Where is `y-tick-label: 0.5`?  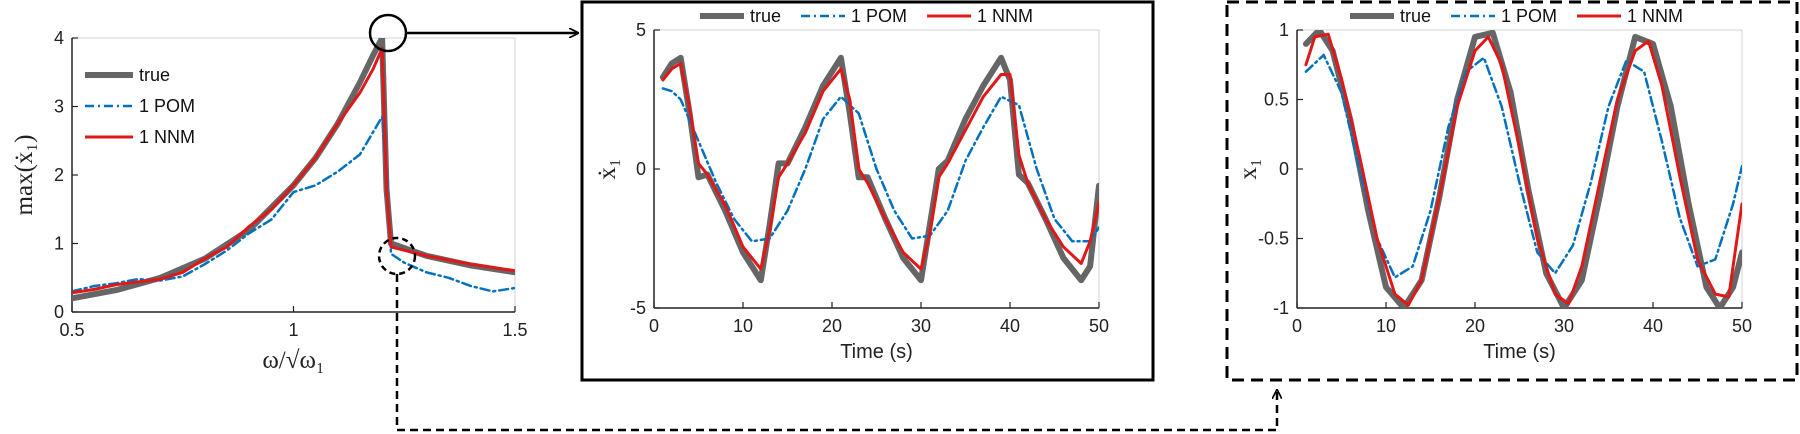 y-tick-label: 0.5 is located at coordinates (1276, 100).